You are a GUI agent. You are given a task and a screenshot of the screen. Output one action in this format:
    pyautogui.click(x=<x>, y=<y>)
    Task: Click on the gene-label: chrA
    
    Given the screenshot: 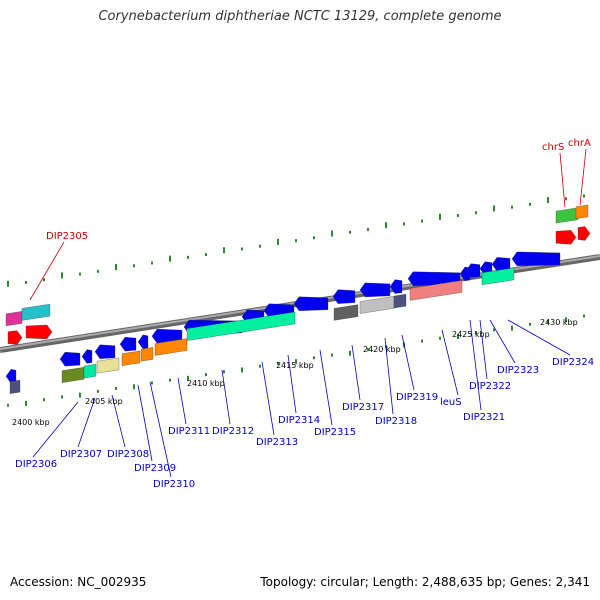 What is the action you would take?
    pyautogui.click(x=579, y=143)
    